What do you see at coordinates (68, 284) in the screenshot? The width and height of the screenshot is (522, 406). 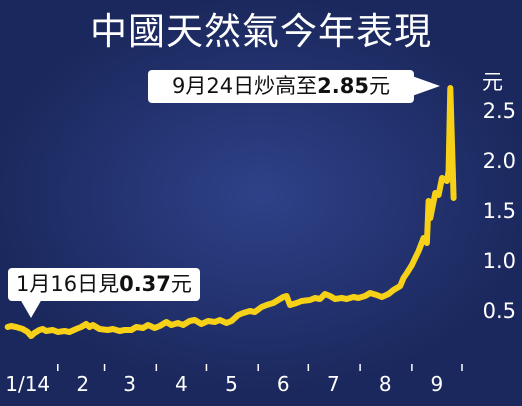 I see `callout-low-text: 1月16日見` at bounding box center [68, 284].